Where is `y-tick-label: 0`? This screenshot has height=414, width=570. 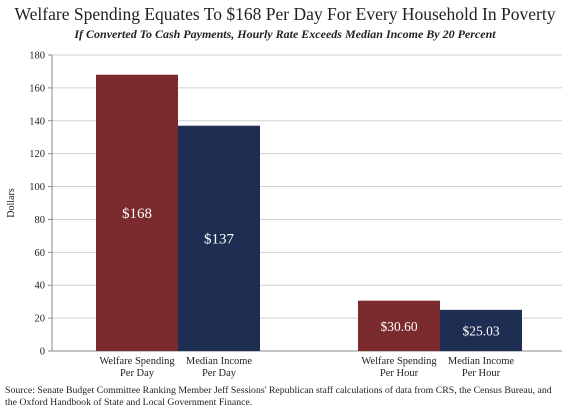 y-tick-label: 0 is located at coordinates (42, 352).